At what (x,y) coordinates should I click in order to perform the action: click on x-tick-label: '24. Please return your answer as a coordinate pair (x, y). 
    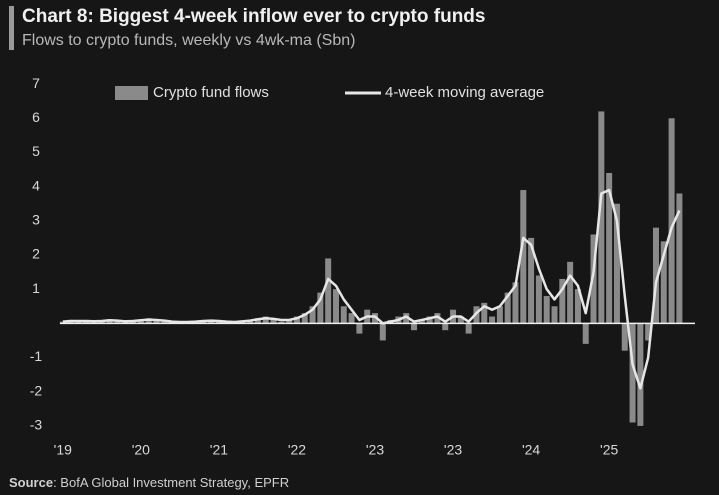
    Looking at the image, I should click on (531, 450).